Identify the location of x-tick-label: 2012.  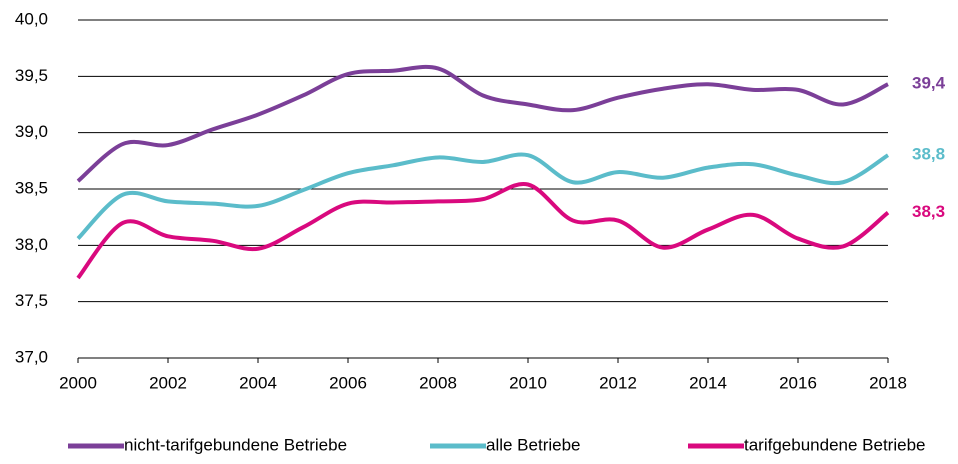
(618, 382).